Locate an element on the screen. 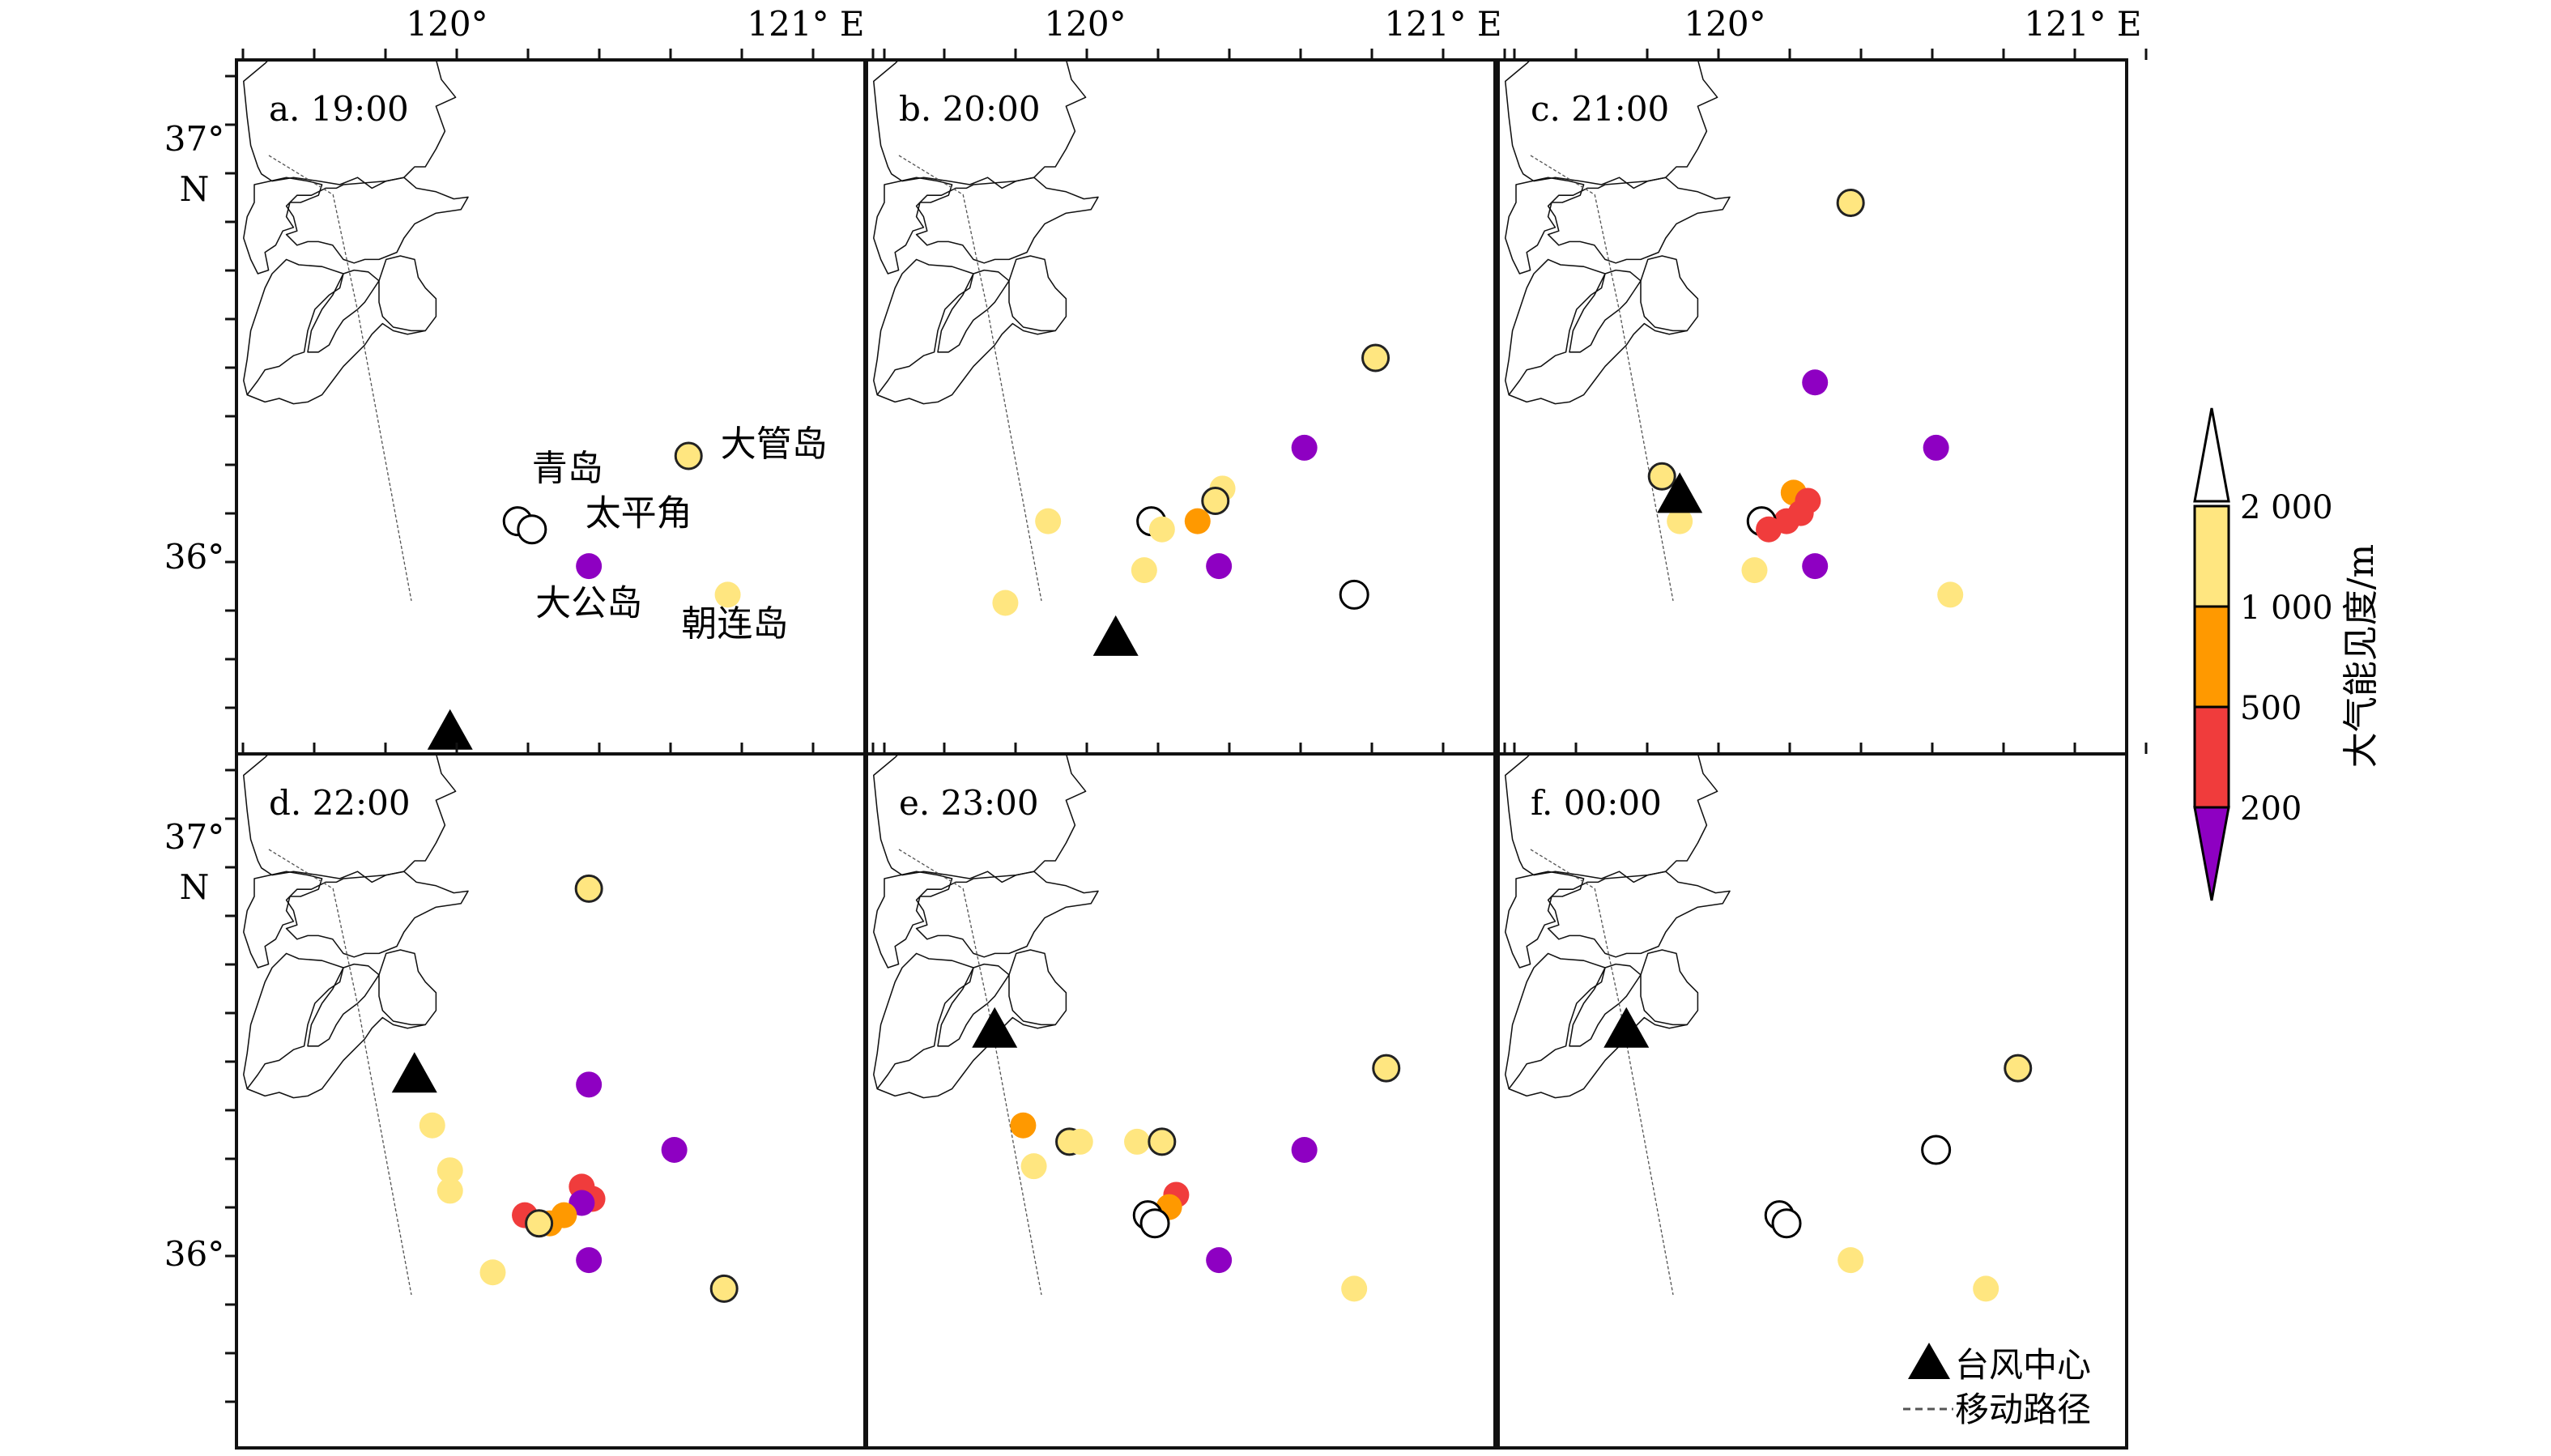  panel-title-e: e. 23:00 is located at coordinates (969, 803).